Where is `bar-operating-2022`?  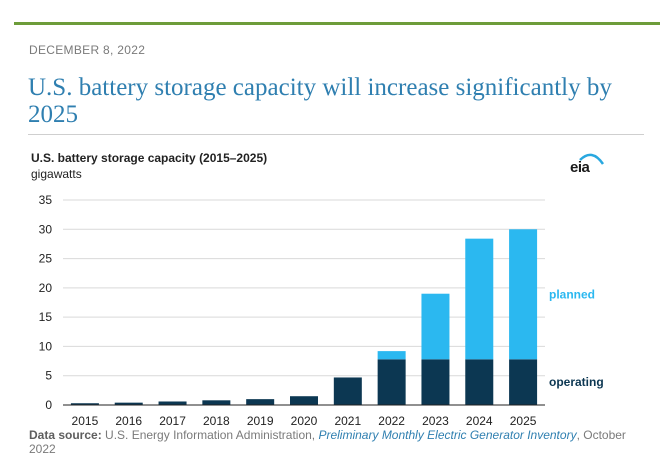 bar-operating-2022 is located at coordinates (391, 382).